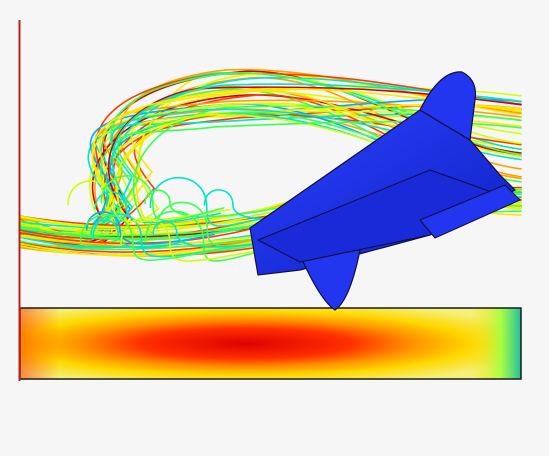 This screenshot has height=456, width=549. I want to click on ground-heatmap, so click(270, 343).